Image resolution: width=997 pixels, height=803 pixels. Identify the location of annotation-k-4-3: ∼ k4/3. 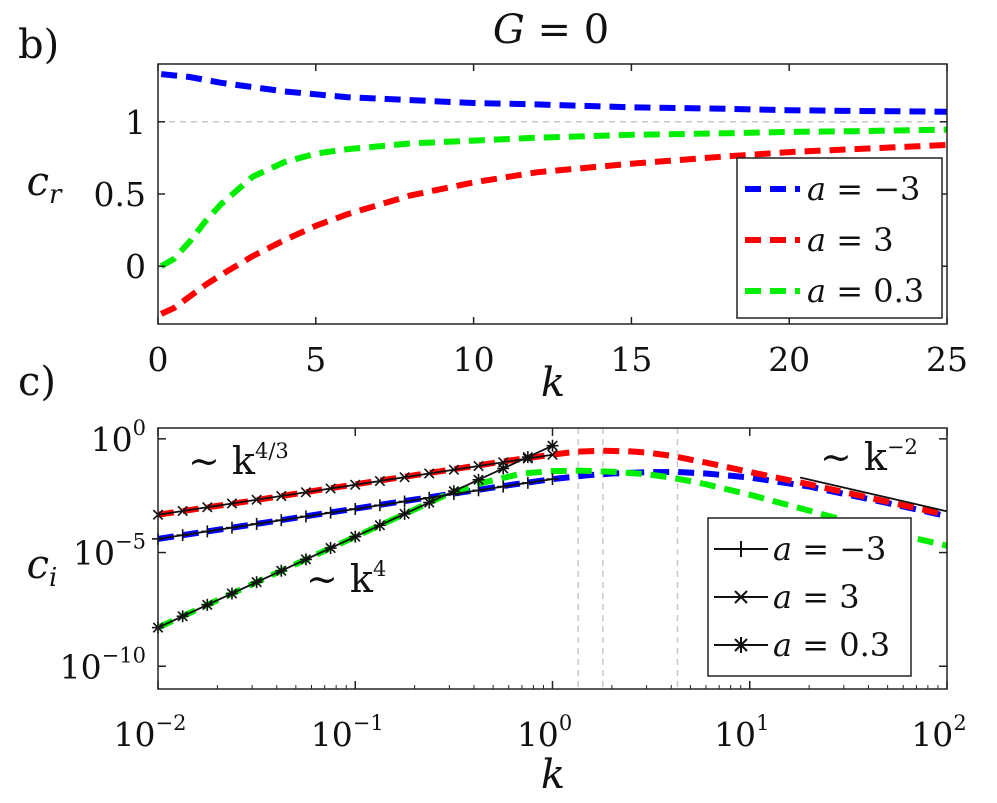
(238, 461).